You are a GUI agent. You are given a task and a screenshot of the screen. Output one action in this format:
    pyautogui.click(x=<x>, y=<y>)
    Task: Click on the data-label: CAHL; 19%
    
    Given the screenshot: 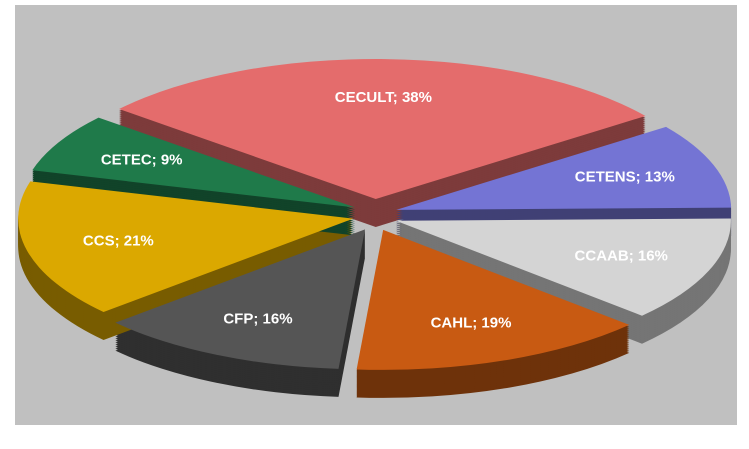 What is the action you would take?
    pyautogui.click(x=471, y=323)
    